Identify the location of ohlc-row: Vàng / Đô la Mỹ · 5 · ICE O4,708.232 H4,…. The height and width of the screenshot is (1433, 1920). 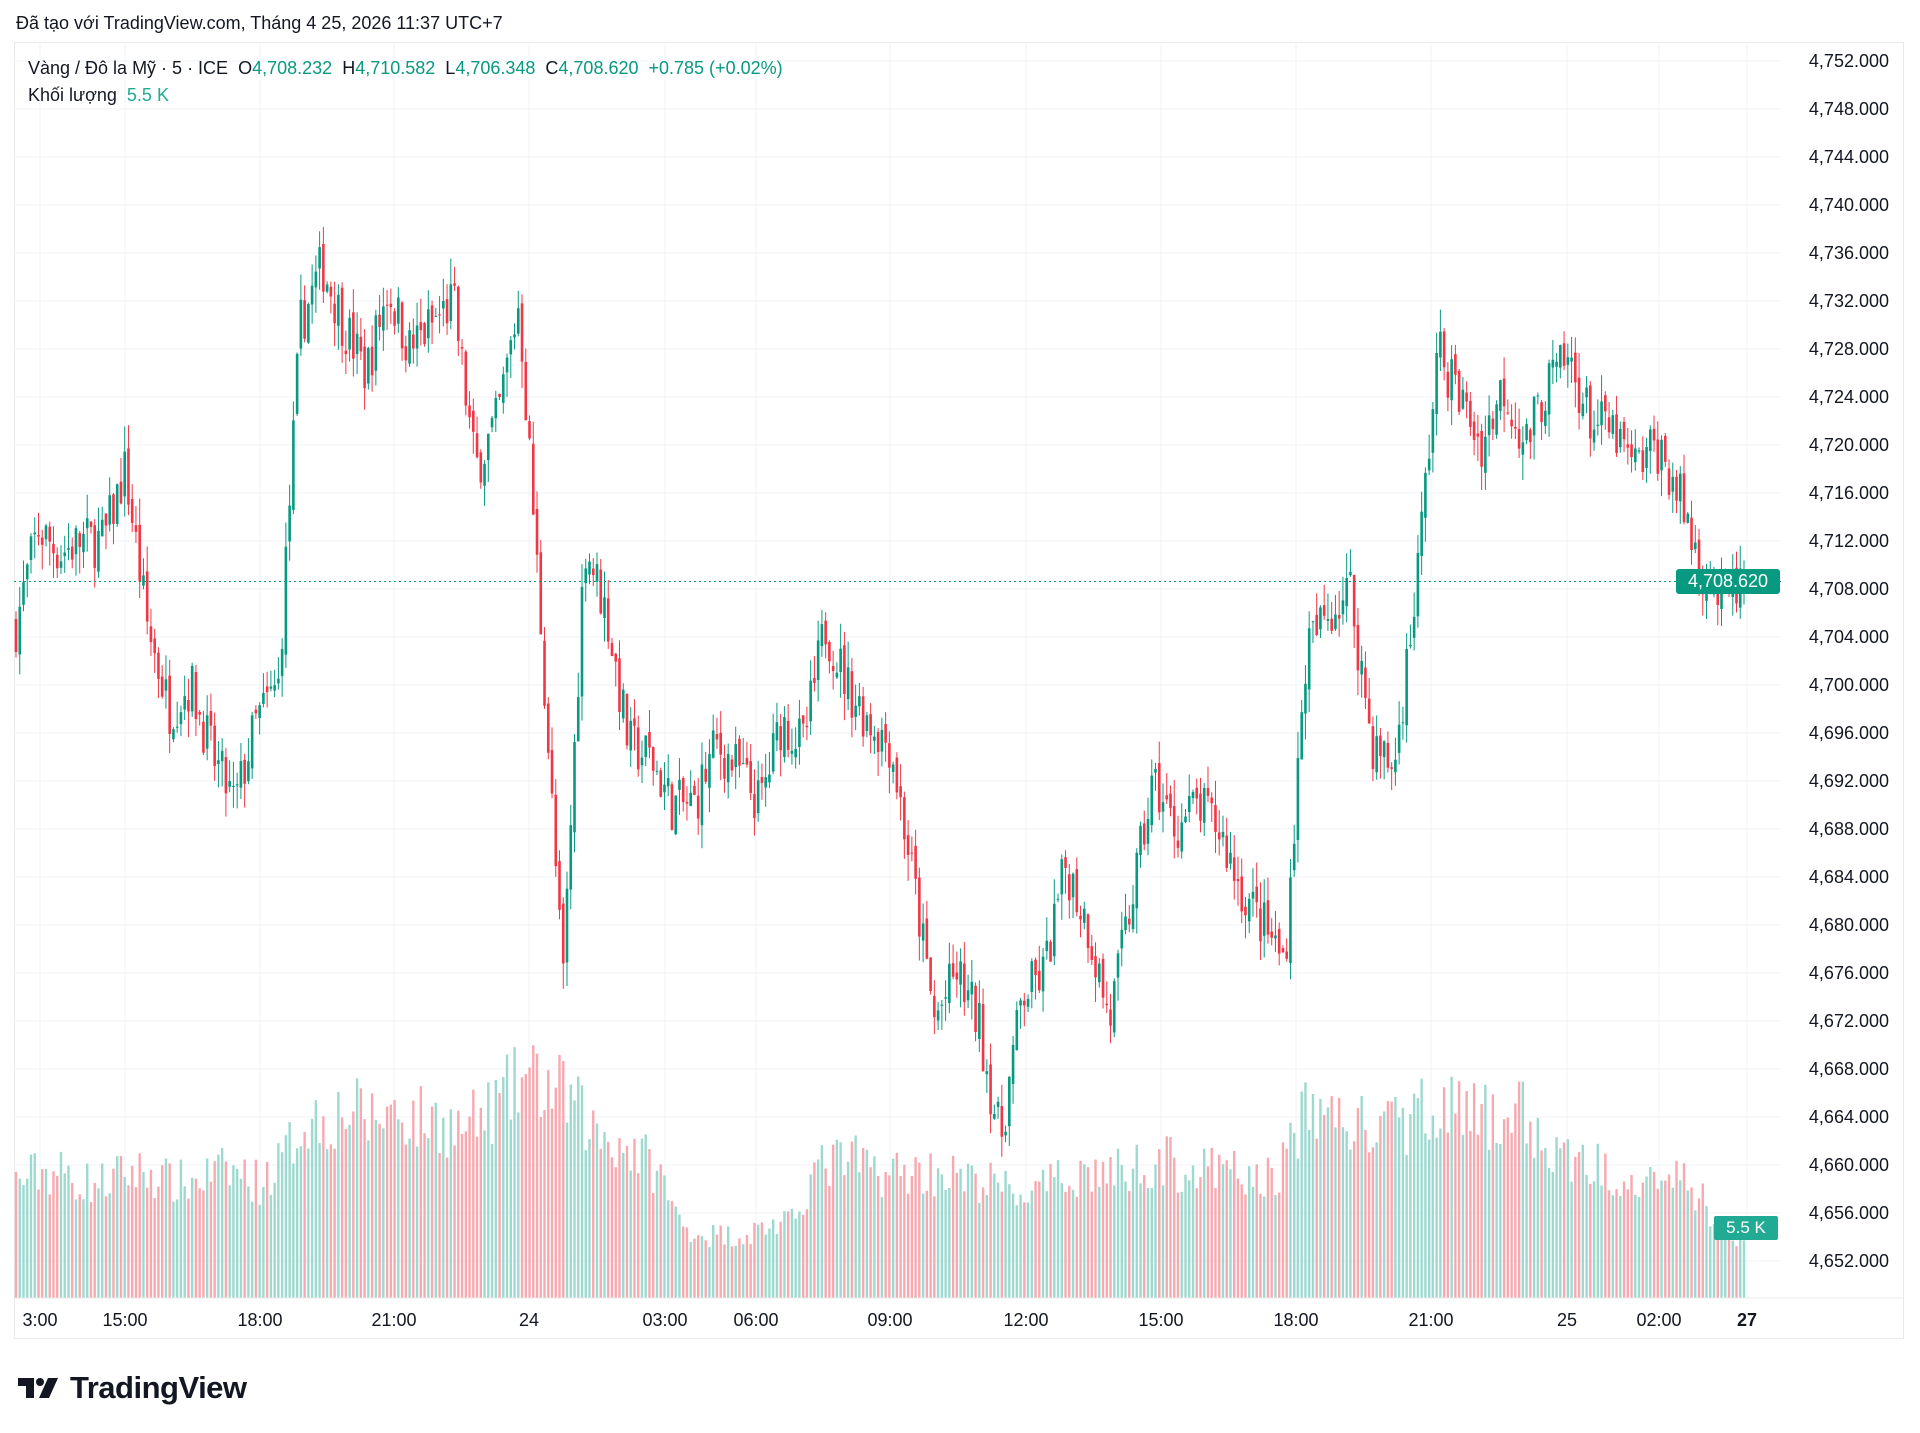
(405, 68).